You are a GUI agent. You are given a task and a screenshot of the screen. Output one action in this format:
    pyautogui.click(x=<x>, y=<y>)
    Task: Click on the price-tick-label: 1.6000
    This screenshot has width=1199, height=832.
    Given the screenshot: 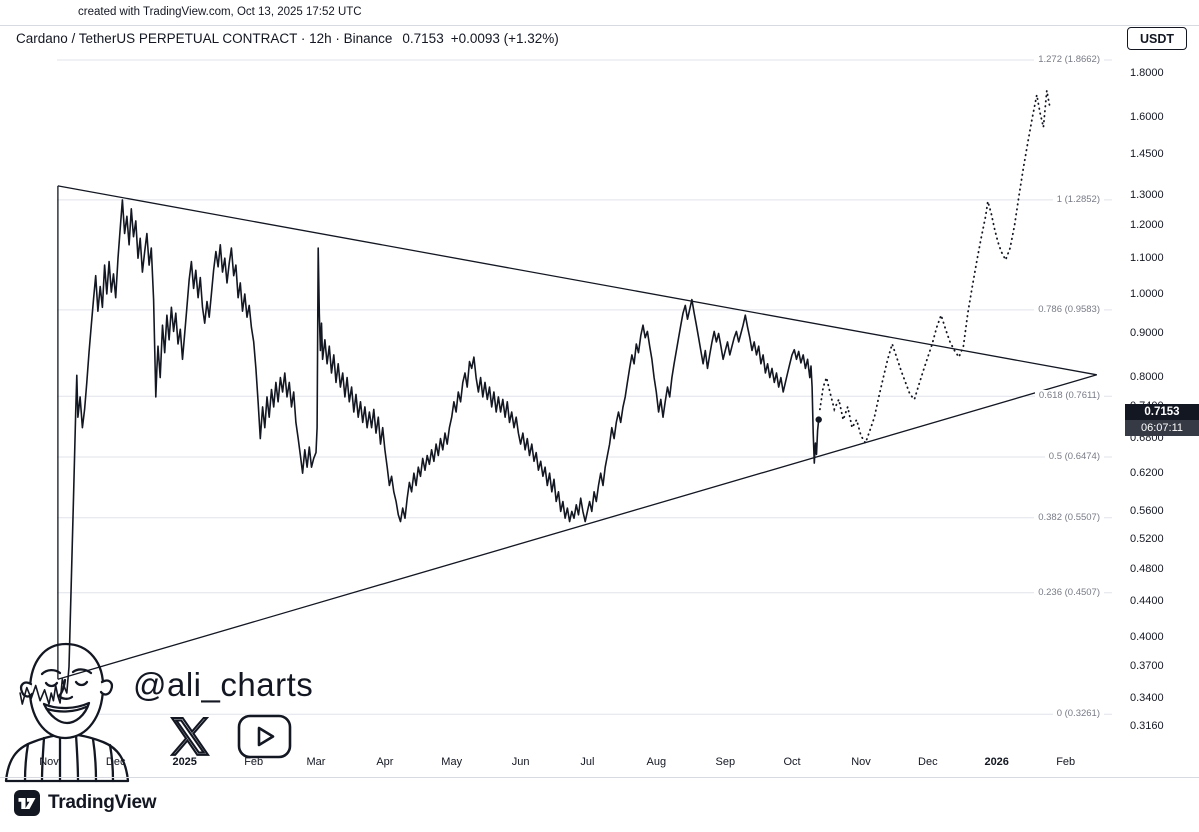 What is the action you would take?
    pyautogui.click(x=1147, y=117)
    